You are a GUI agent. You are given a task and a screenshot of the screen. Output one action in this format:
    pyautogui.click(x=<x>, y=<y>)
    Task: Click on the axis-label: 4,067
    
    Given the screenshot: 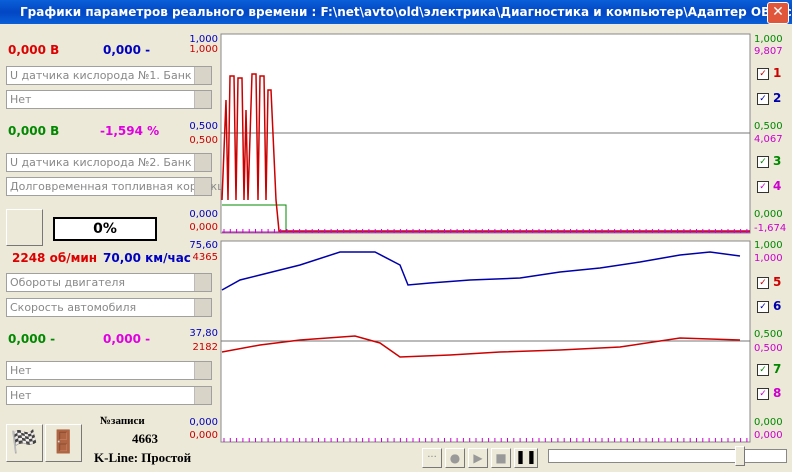 What is the action you would take?
    pyautogui.click(x=768, y=139)
    